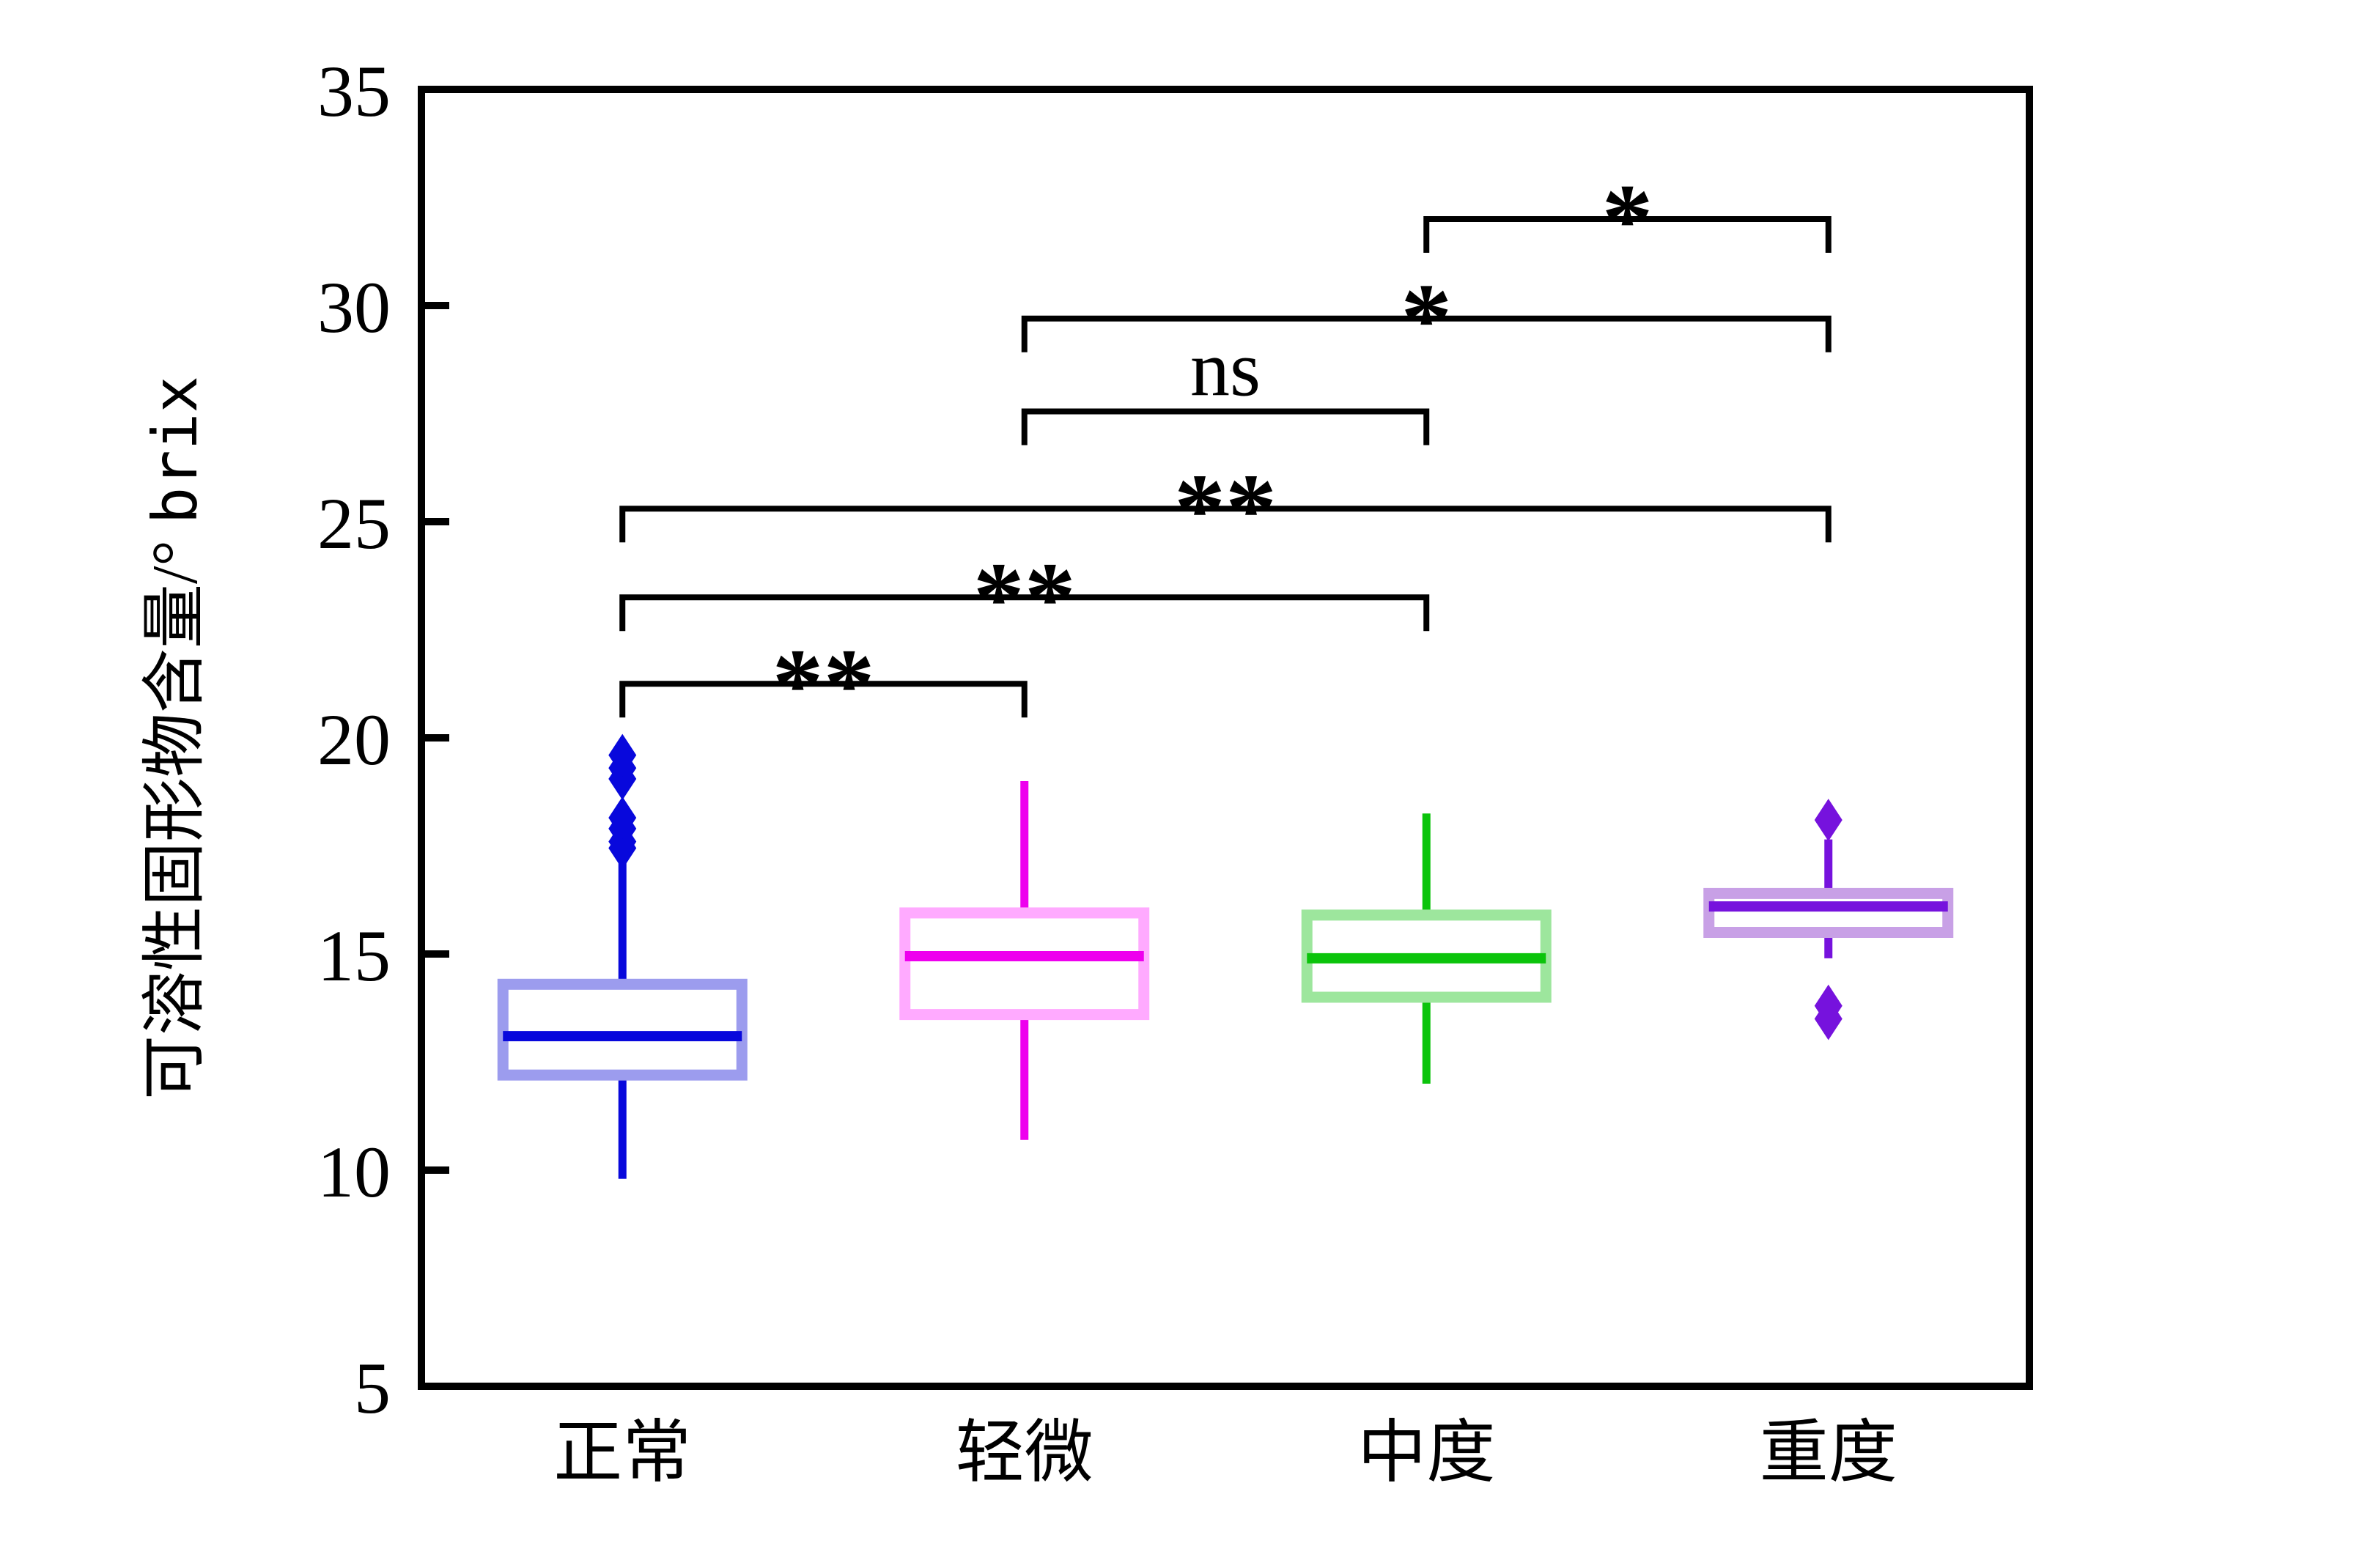 This screenshot has height=1568, width=2357. I want to click on sig-bracket-正常-重度: **, so click(1225, 510).